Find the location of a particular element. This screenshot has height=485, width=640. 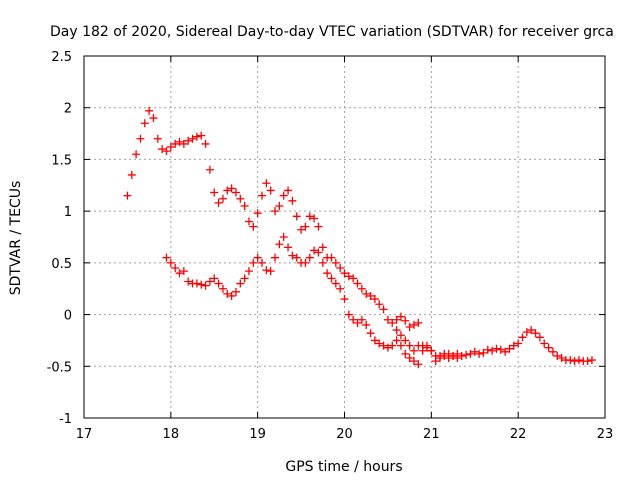

y-tick-label: -0.5 is located at coordinates (59, 367).